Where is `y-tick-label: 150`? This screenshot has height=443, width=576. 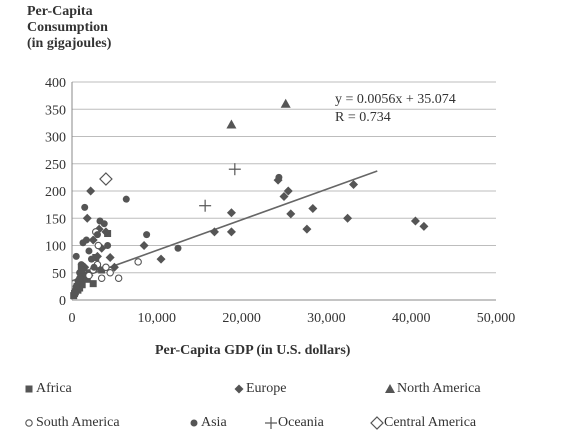 y-tick-label: 150 is located at coordinates (55, 219).